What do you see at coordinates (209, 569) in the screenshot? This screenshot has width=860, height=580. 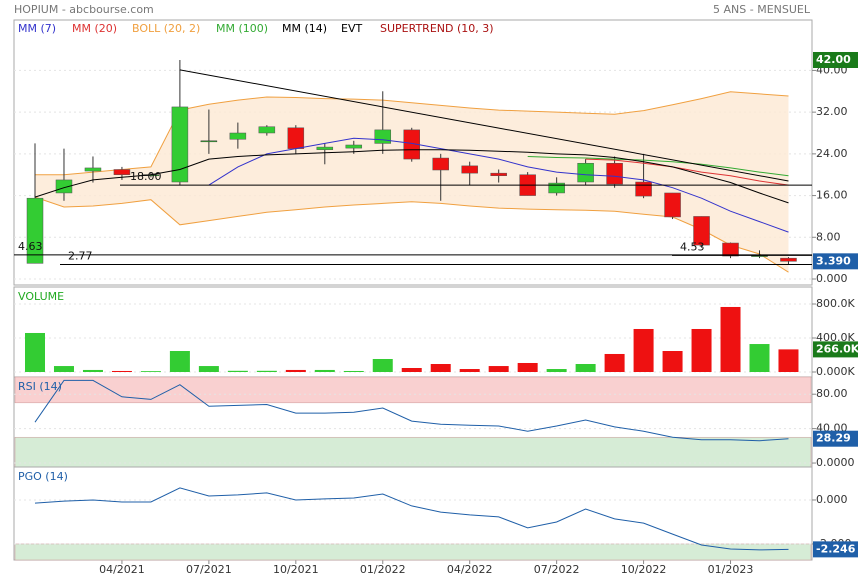 I see `x-tick-label: 07/2021` at bounding box center [209, 569].